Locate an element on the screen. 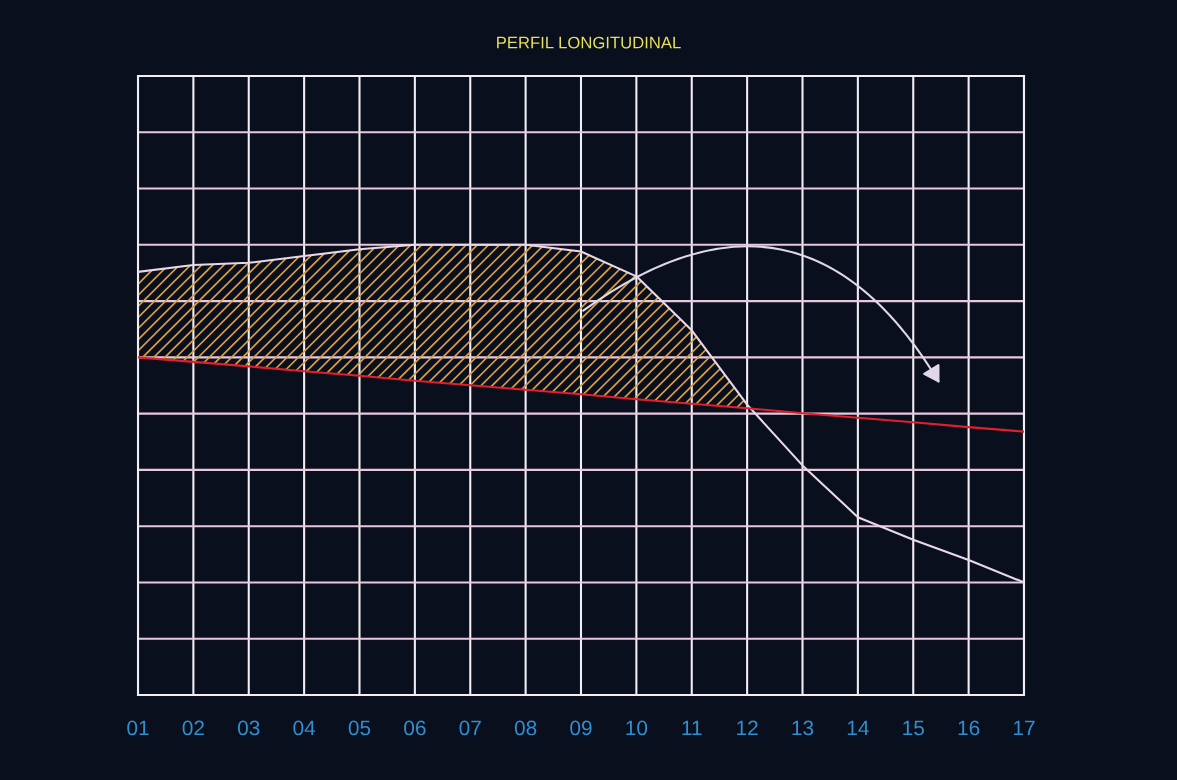  x-tick-label: 09 is located at coordinates (581, 728).